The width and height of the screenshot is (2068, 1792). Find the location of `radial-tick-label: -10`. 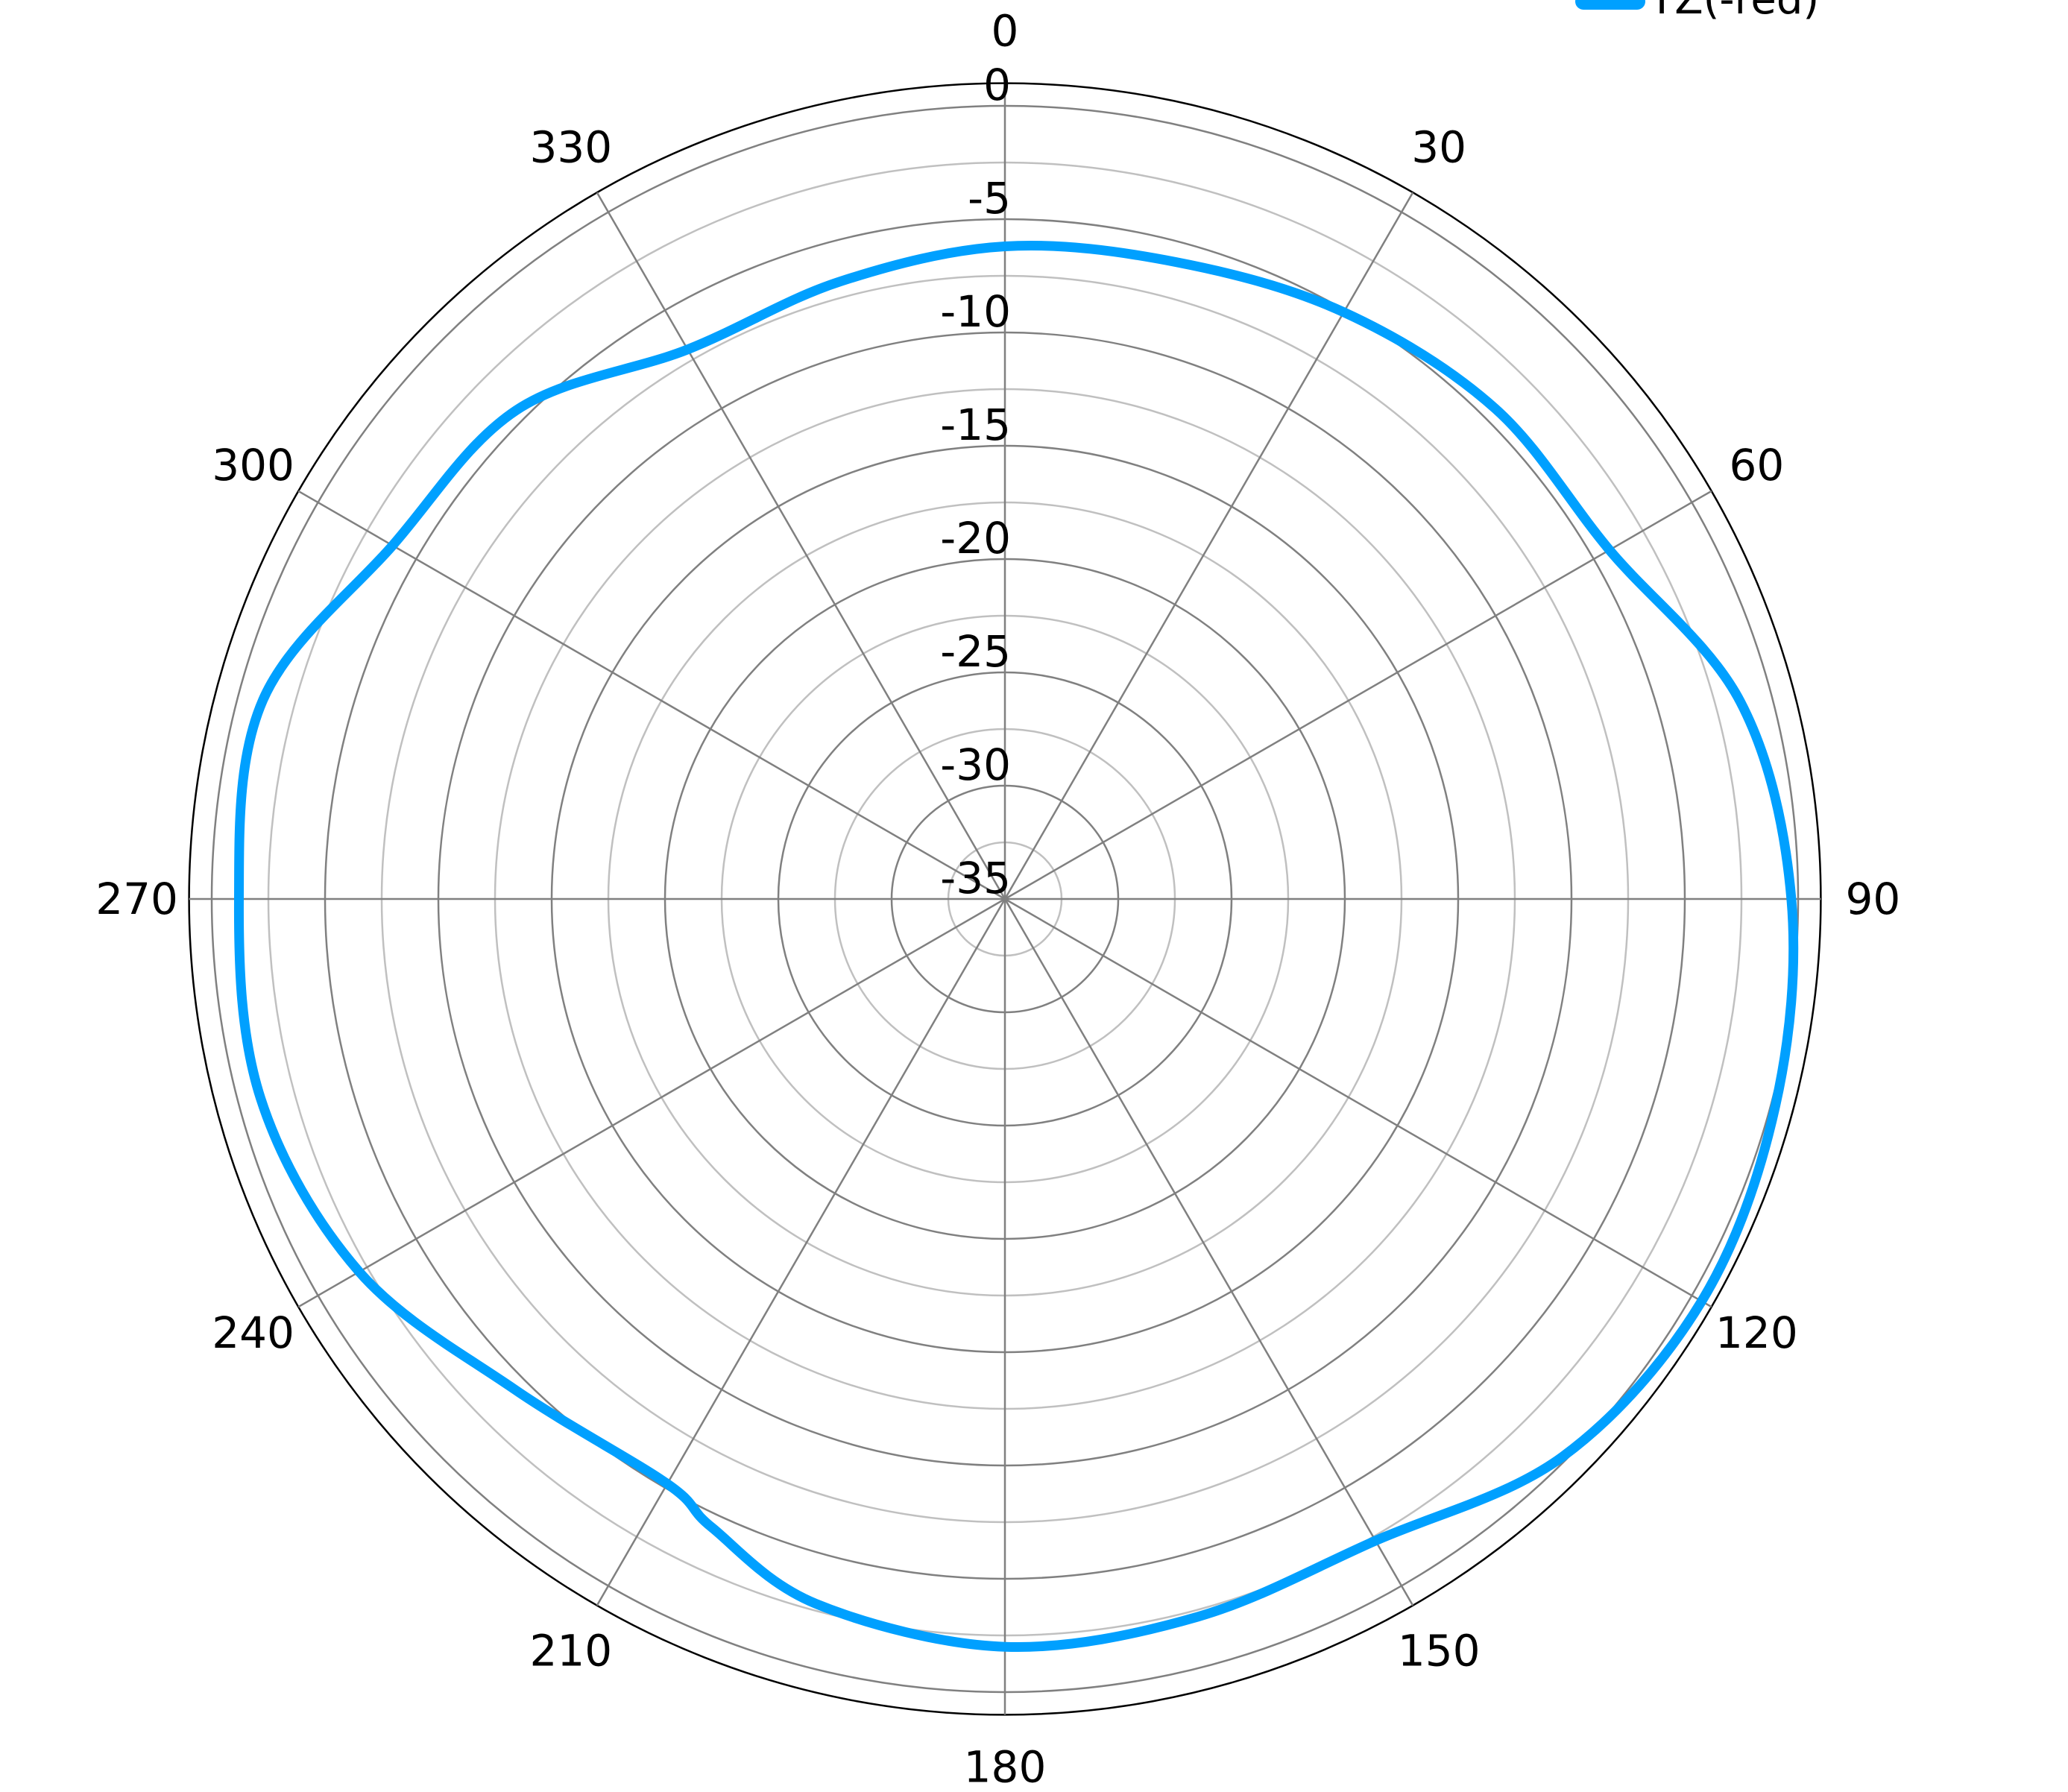

radial-tick-label: -10 is located at coordinates (975, 311).